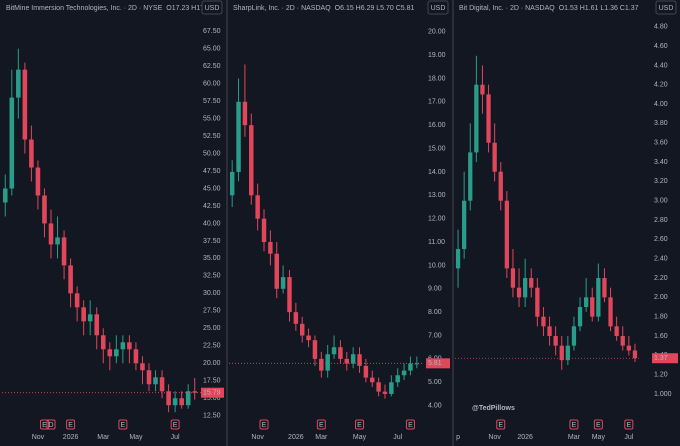 The image size is (680, 446). I want to click on y-tick-label: 20.00, so click(437, 32).